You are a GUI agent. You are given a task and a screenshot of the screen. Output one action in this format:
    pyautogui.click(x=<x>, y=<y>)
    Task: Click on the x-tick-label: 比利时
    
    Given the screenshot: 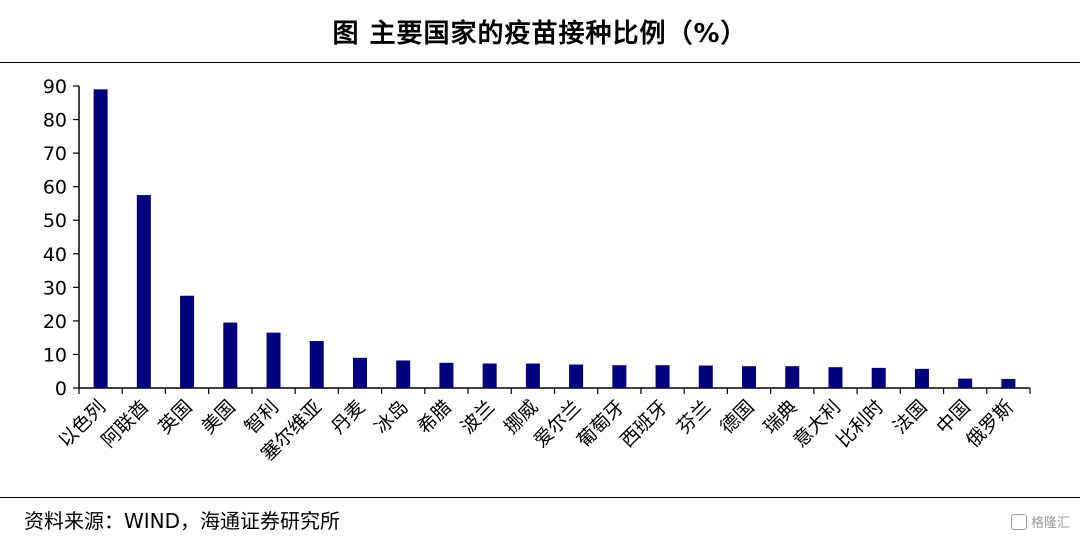 What is the action you would take?
    pyautogui.click(x=860, y=424)
    